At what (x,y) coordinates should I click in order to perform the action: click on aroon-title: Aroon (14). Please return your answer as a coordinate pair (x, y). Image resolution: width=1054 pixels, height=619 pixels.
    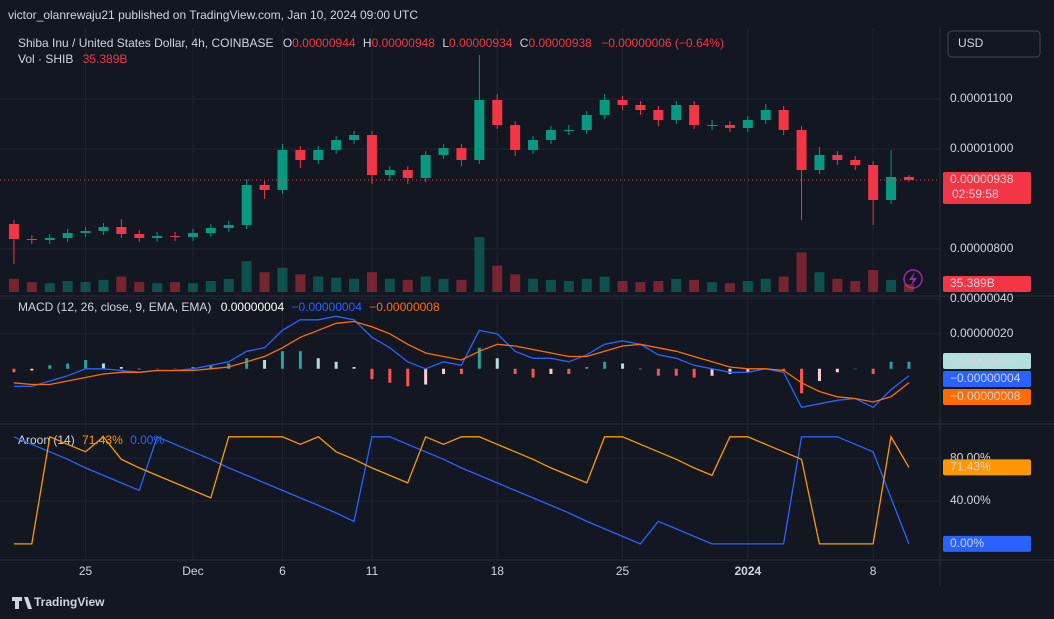
    Looking at the image, I should click on (46, 440).